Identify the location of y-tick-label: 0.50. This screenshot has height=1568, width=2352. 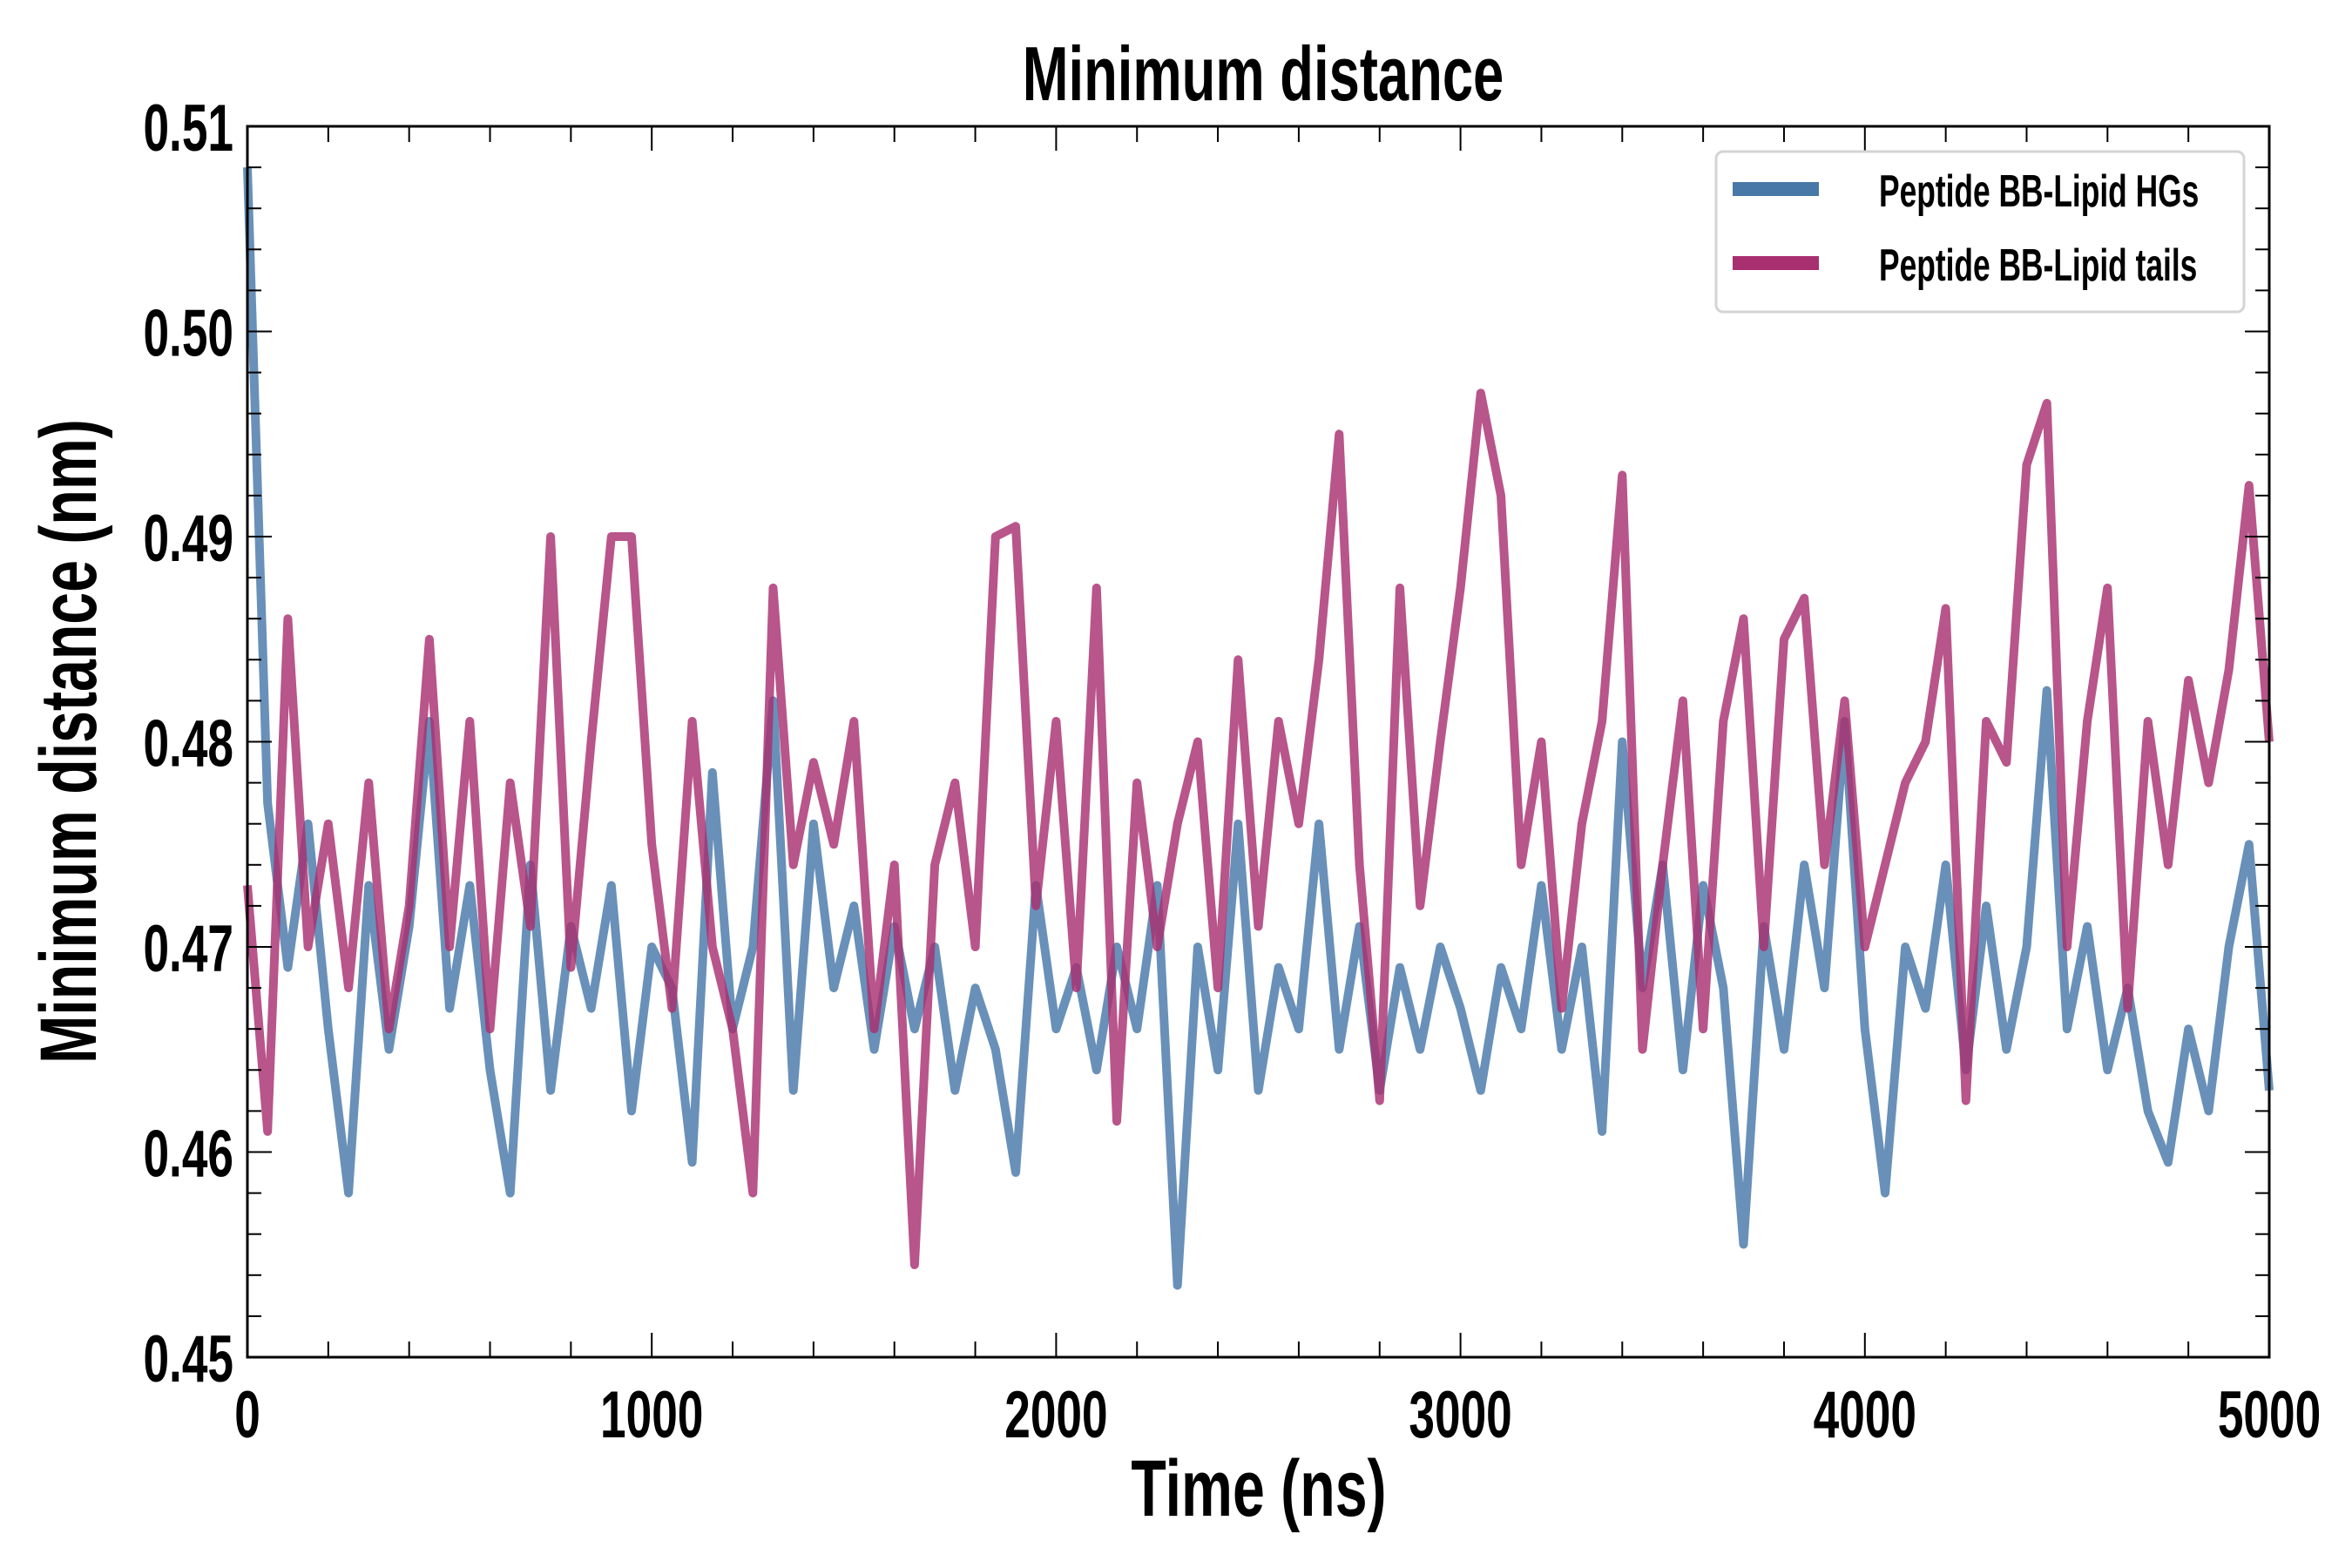
(188, 333).